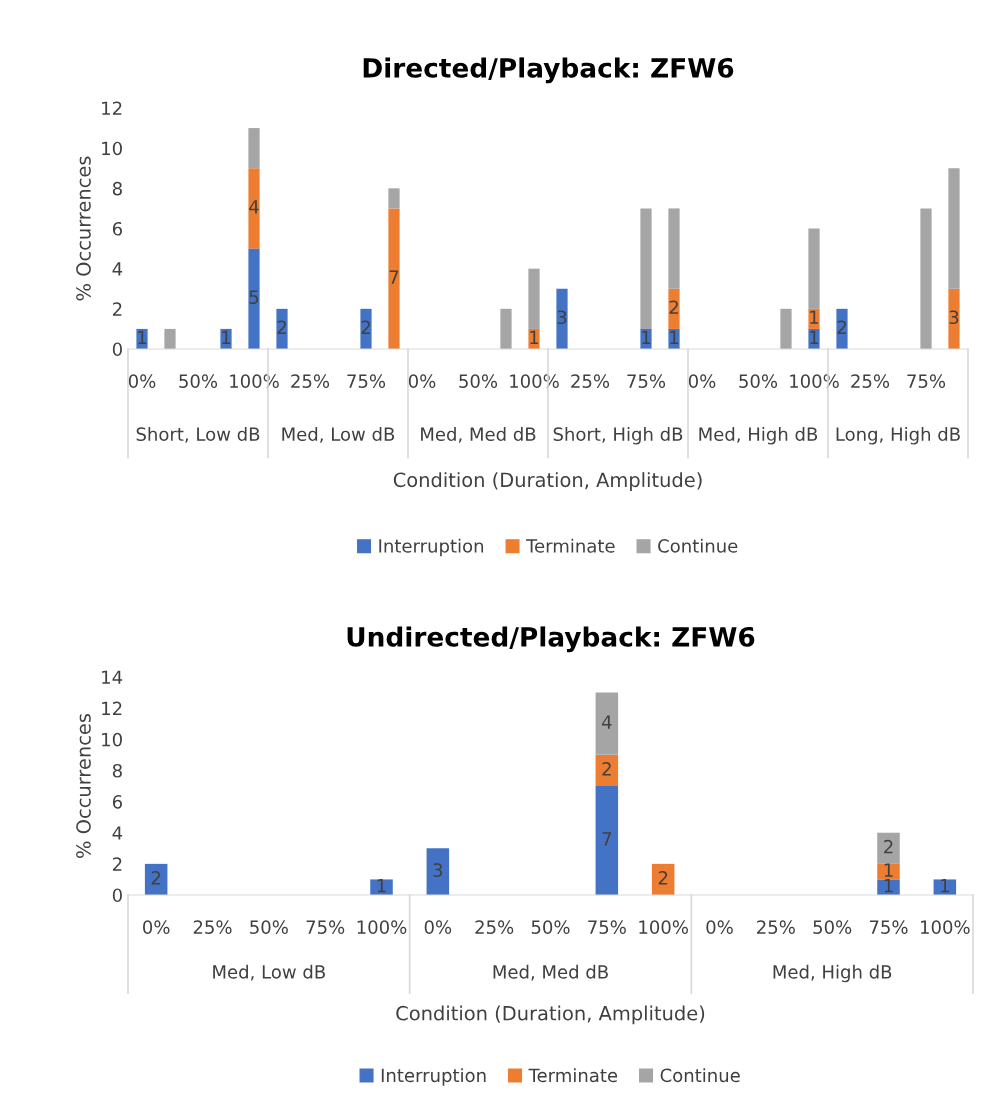 The image size is (990, 1112). Describe the element at coordinates (117, 864) in the screenshot. I see `y-tick-label: 2` at that location.